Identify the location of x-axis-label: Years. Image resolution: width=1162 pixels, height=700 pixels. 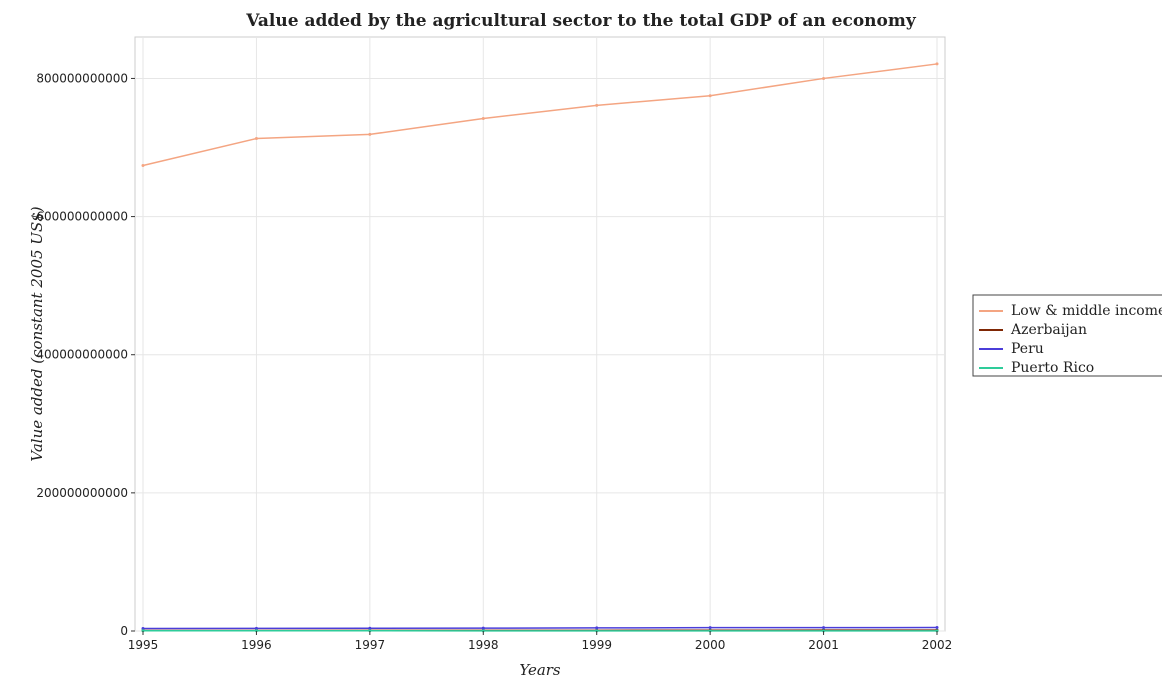
(540, 670).